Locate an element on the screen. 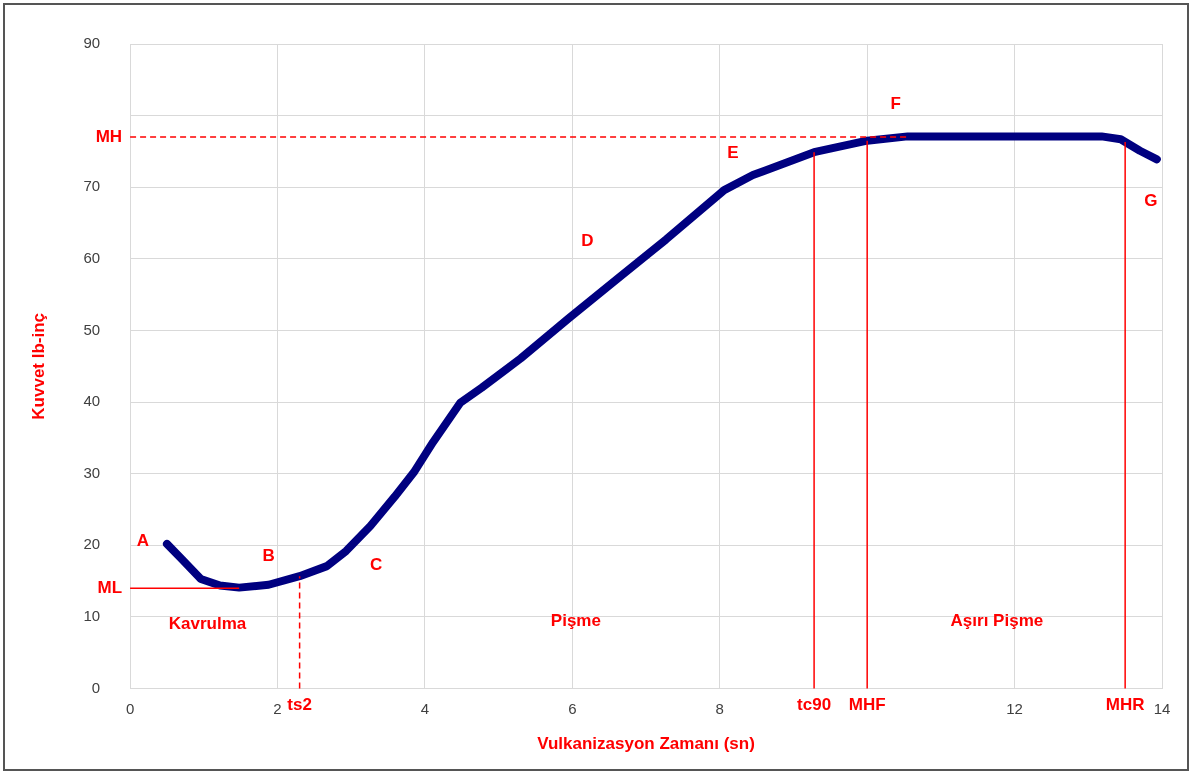 This screenshot has width=1192, height=774. x-tick-label: 8 is located at coordinates (719, 708).